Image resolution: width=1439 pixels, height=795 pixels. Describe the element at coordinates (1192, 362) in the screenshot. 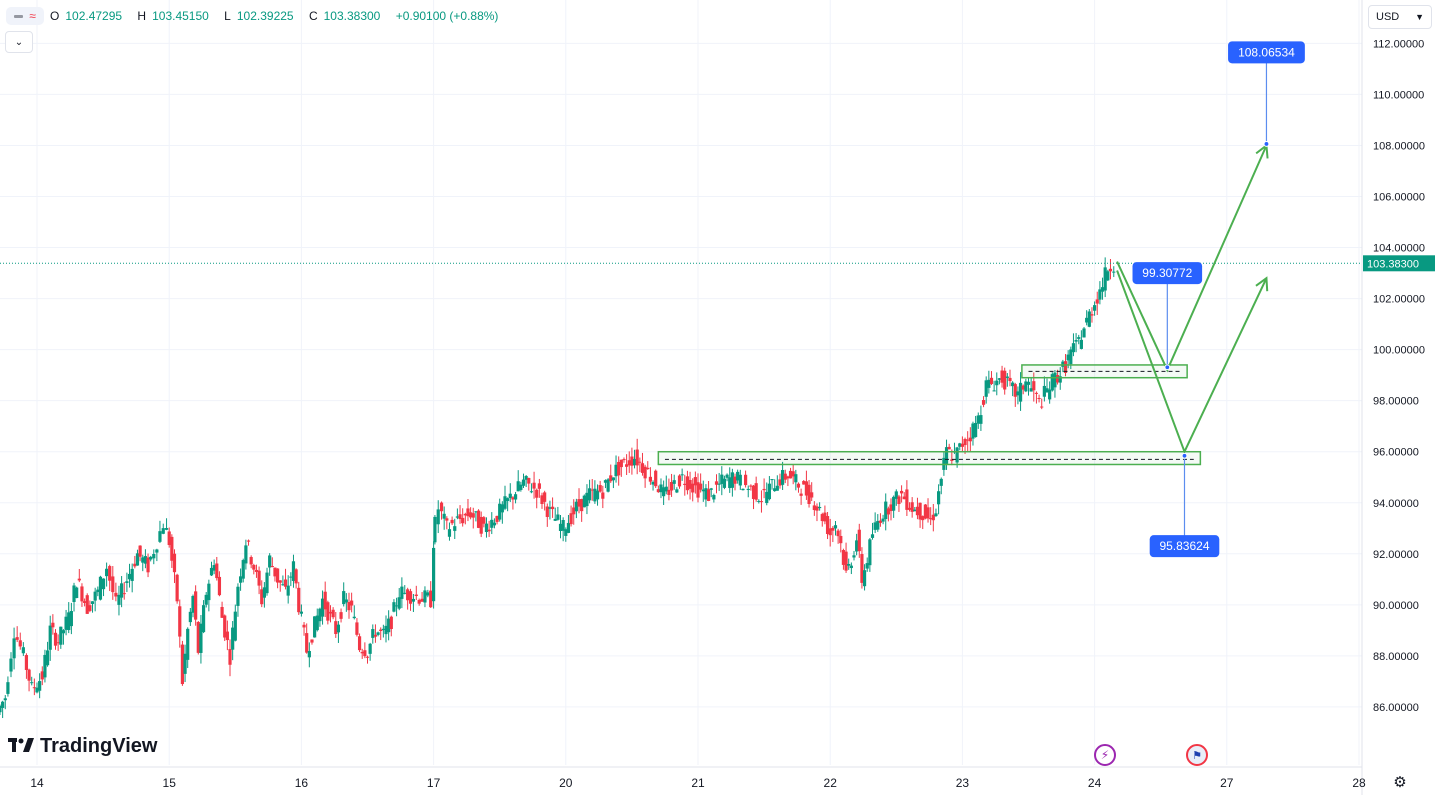

I see `projection-path` at that location.